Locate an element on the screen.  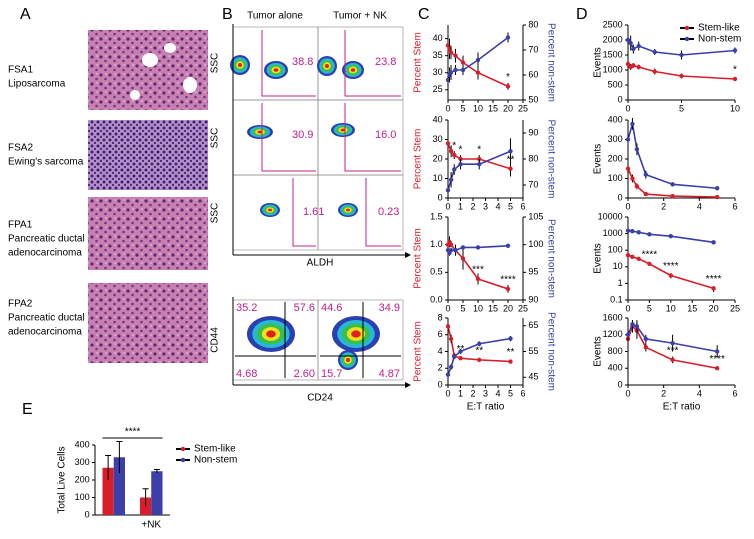
tick-label: 35 is located at coordinates (438, 55).